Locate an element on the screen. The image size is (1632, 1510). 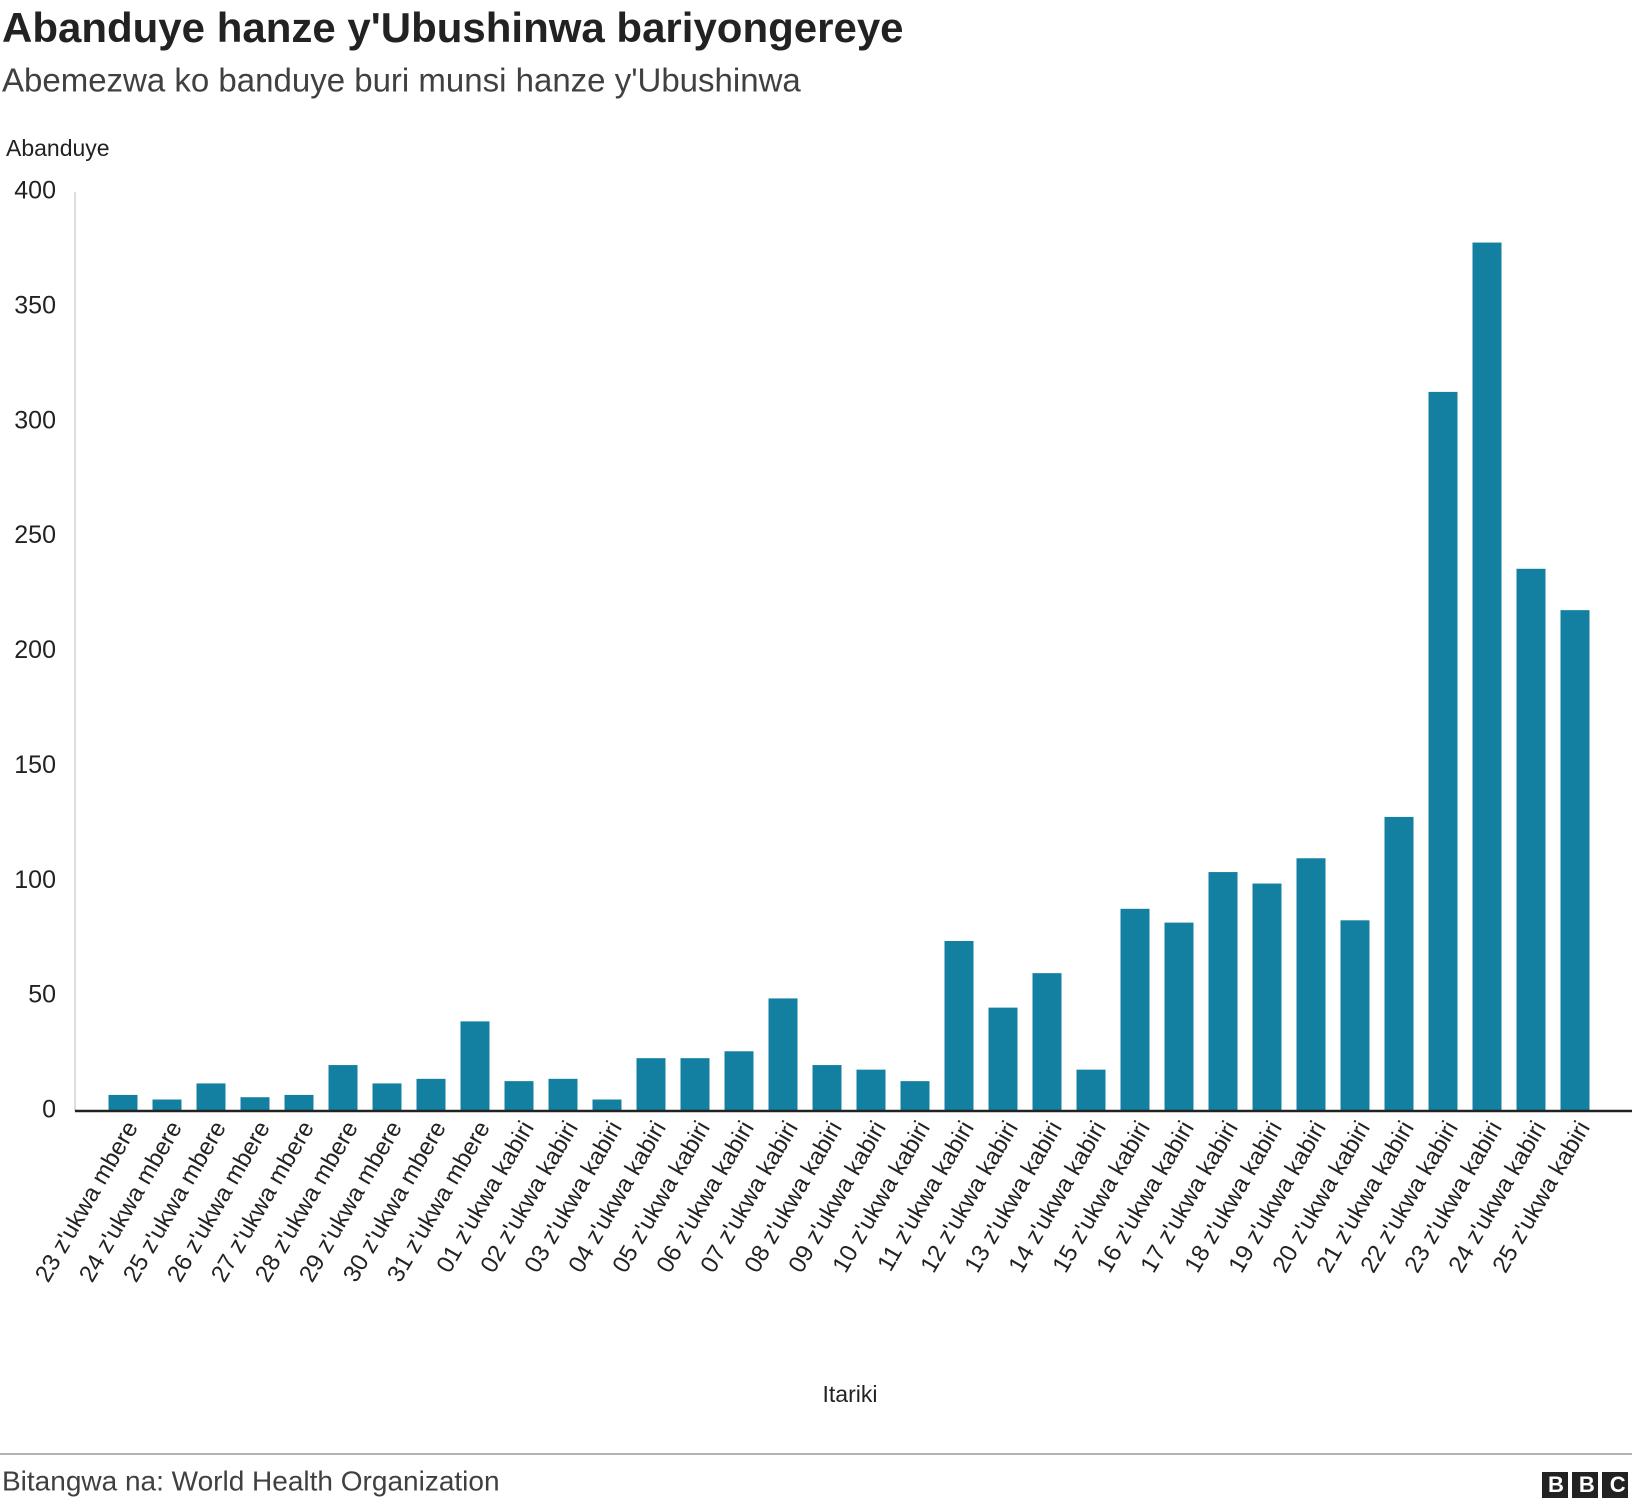
y-tick-label: 100 is located at coordinates (35, 880).